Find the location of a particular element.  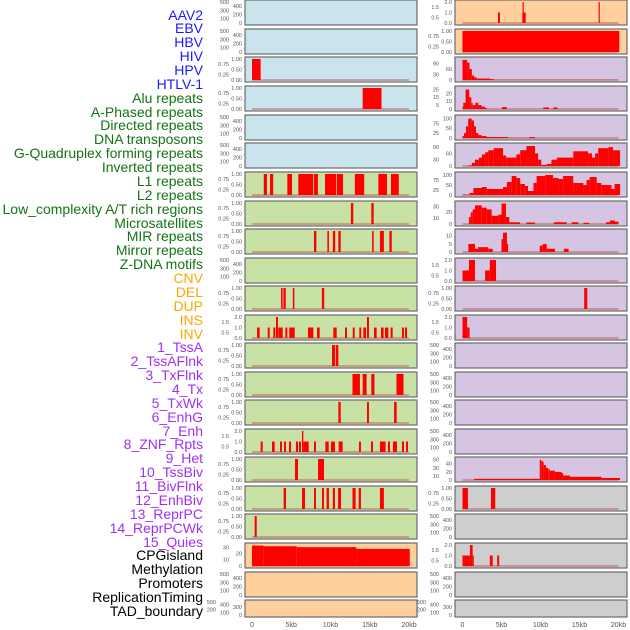

track-label: 2_TssAFlnk is located at coordinates (166, 361).